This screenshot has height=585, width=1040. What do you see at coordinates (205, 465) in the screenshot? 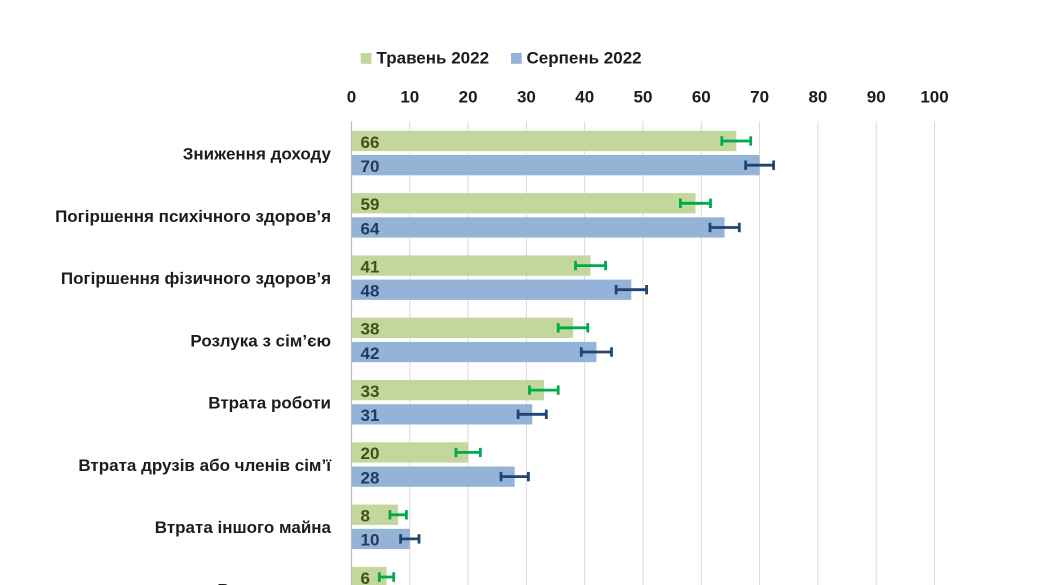
I see `svg-text: Втрата друзів або членів сім’ї` at bounding box center [205, 465].